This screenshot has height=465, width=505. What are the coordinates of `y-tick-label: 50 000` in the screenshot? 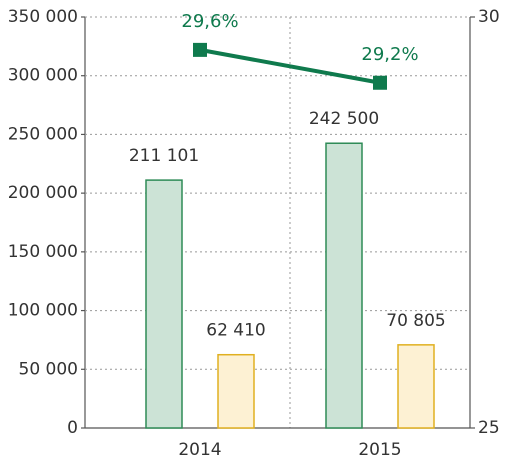 It's located at (48, 369).